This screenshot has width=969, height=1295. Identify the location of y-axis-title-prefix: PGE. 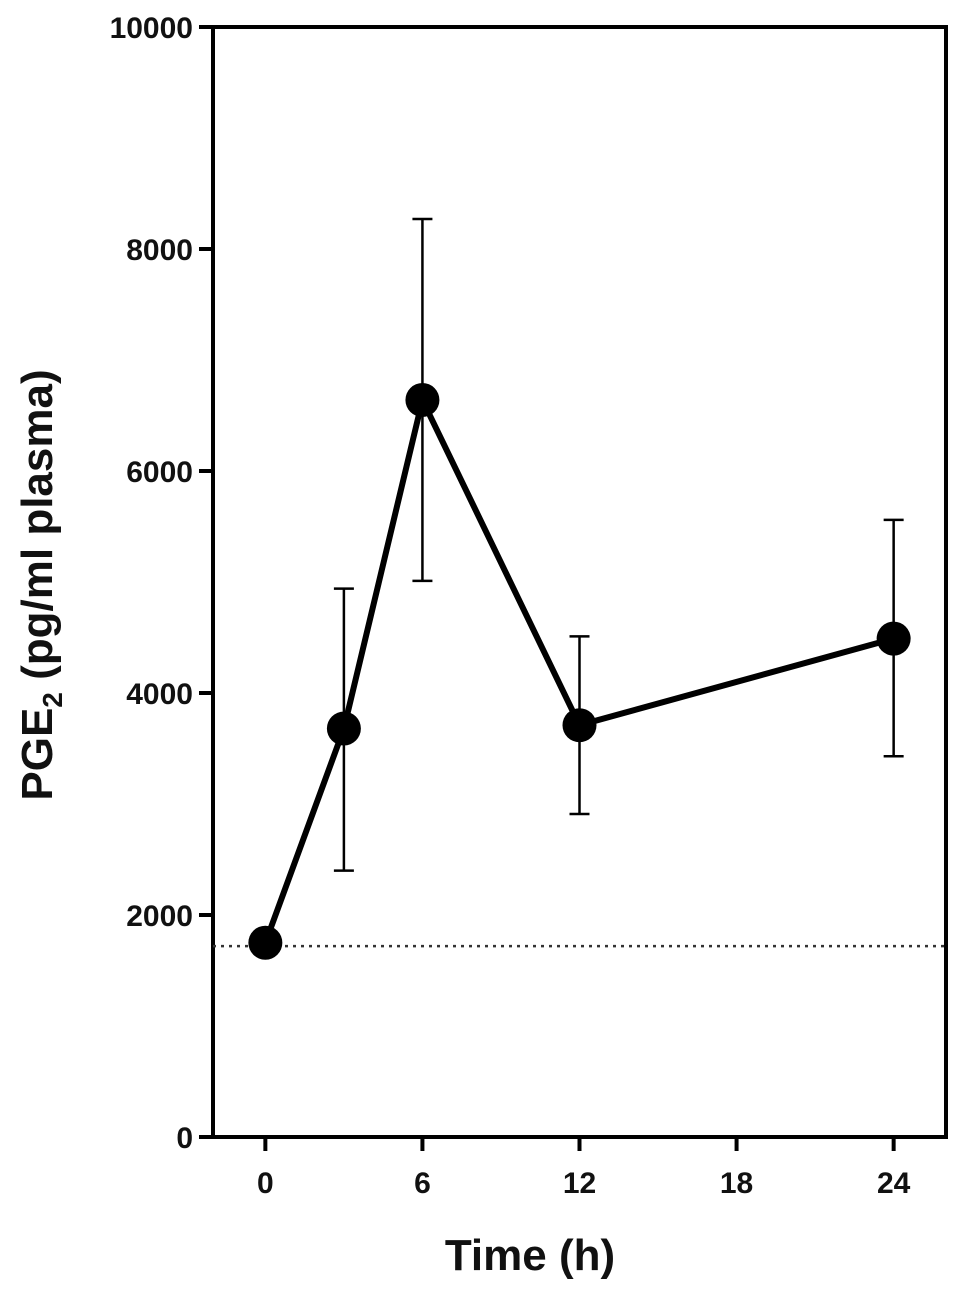
(37, 754).